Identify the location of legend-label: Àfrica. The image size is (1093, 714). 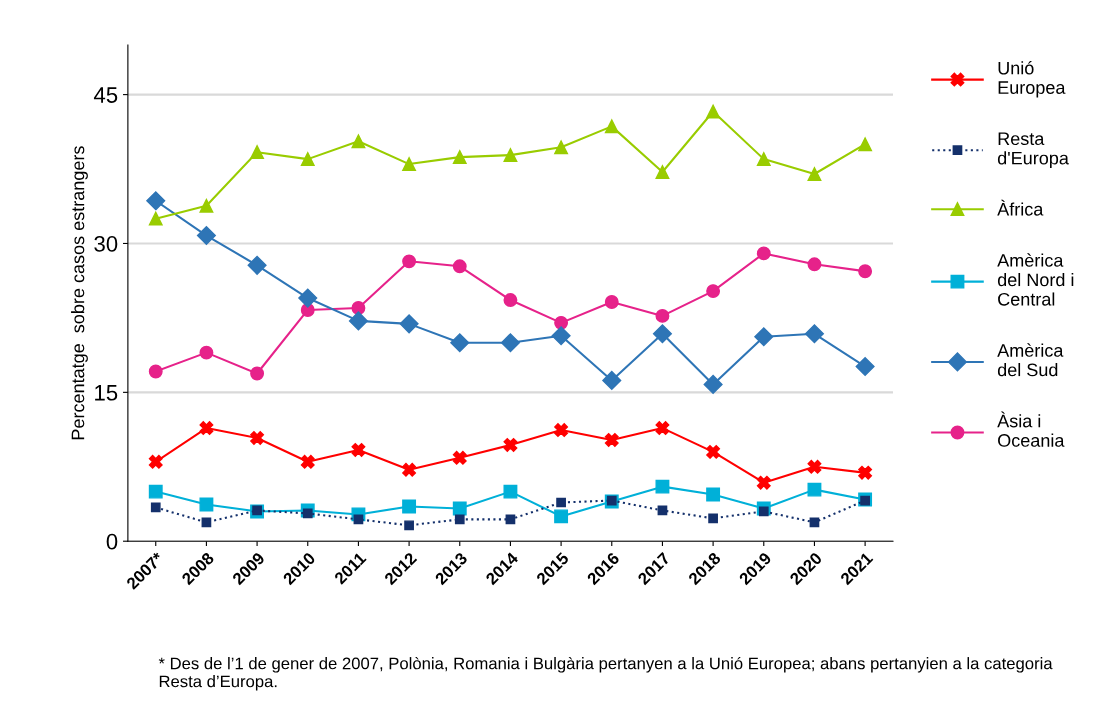
(1020, 207).